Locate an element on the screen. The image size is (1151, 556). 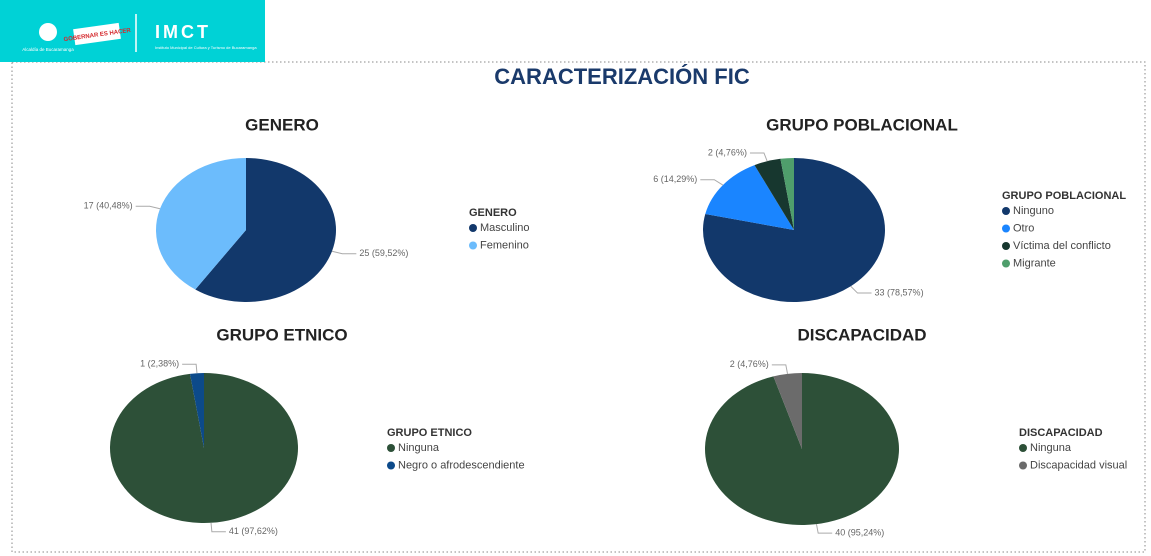
data-label: 33 (78,57%) is located at coordinates (899, 292).